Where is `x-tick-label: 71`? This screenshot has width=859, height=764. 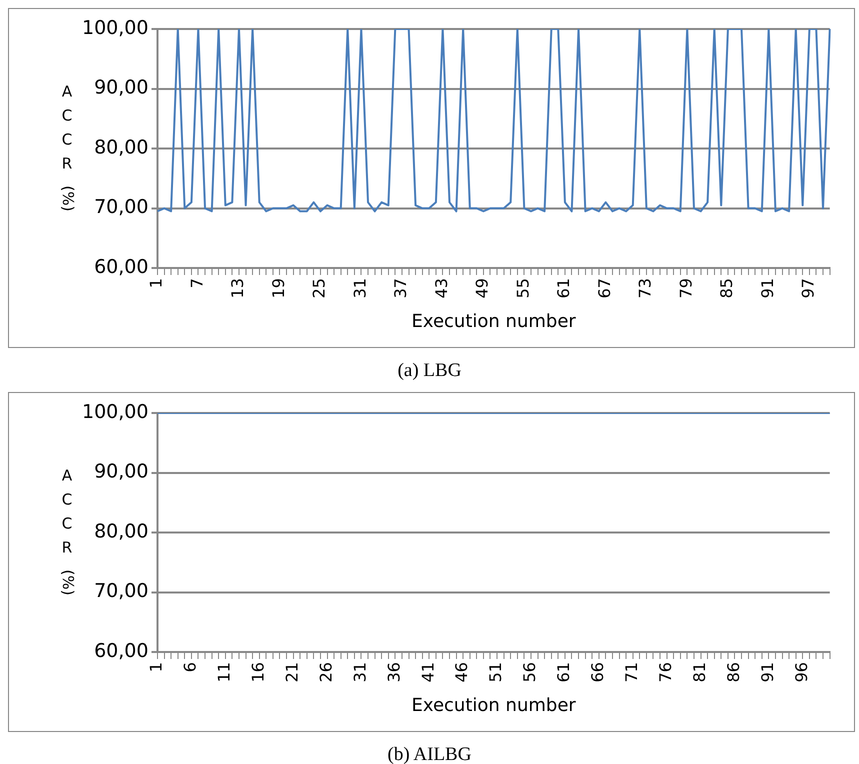 x-tick-label: 71 is located at coordinates (632, 672).